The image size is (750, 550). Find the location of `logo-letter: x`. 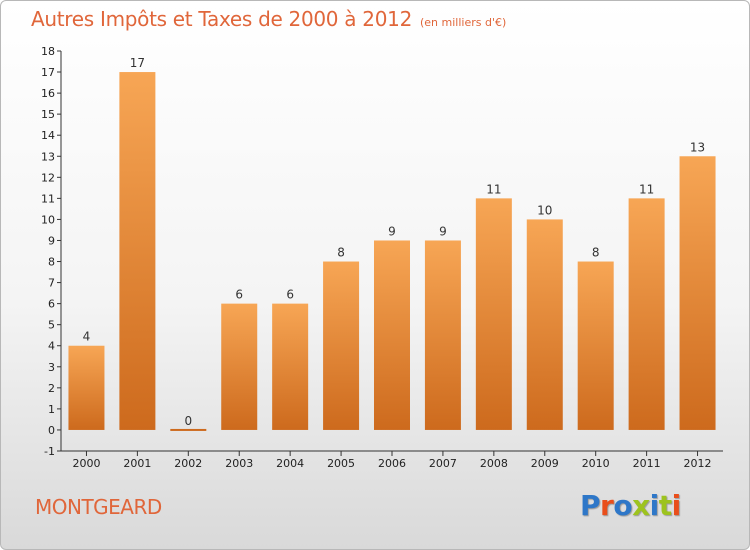

logo-letter: x is located at coordinates (641, 505).